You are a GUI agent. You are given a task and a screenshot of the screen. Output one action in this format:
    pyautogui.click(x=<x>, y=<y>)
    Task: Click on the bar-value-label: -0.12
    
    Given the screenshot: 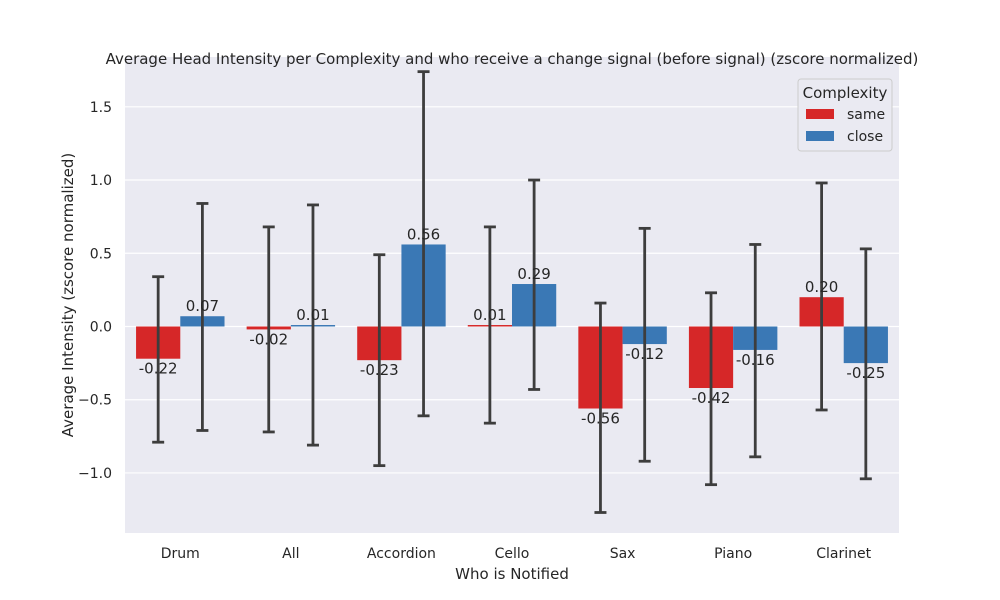 What is the action you would take?
    pyautogui.click(x=644, y=354)
    